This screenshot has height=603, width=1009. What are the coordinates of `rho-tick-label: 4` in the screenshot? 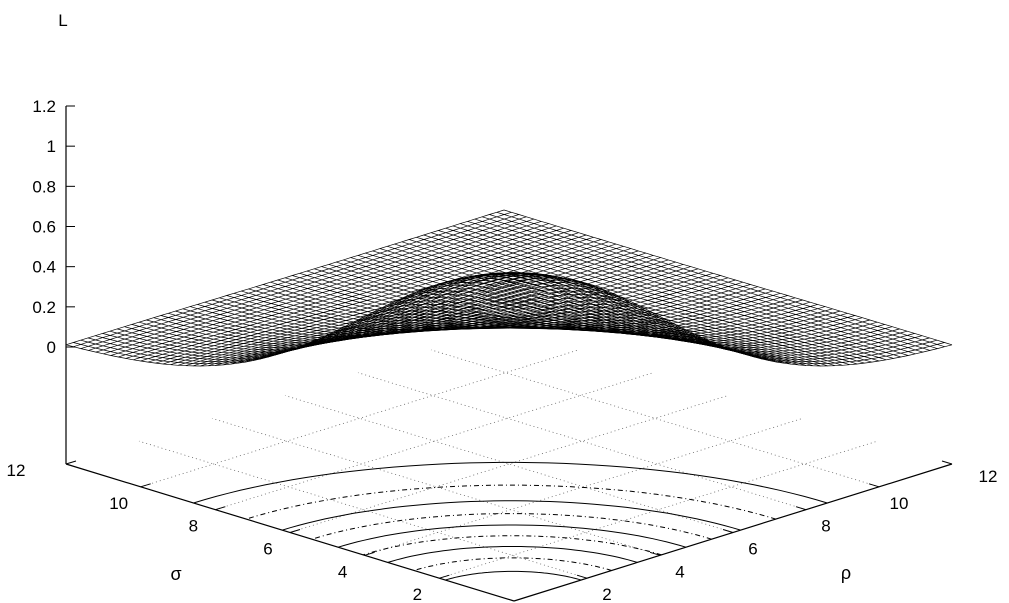 It's located at (679, 571).